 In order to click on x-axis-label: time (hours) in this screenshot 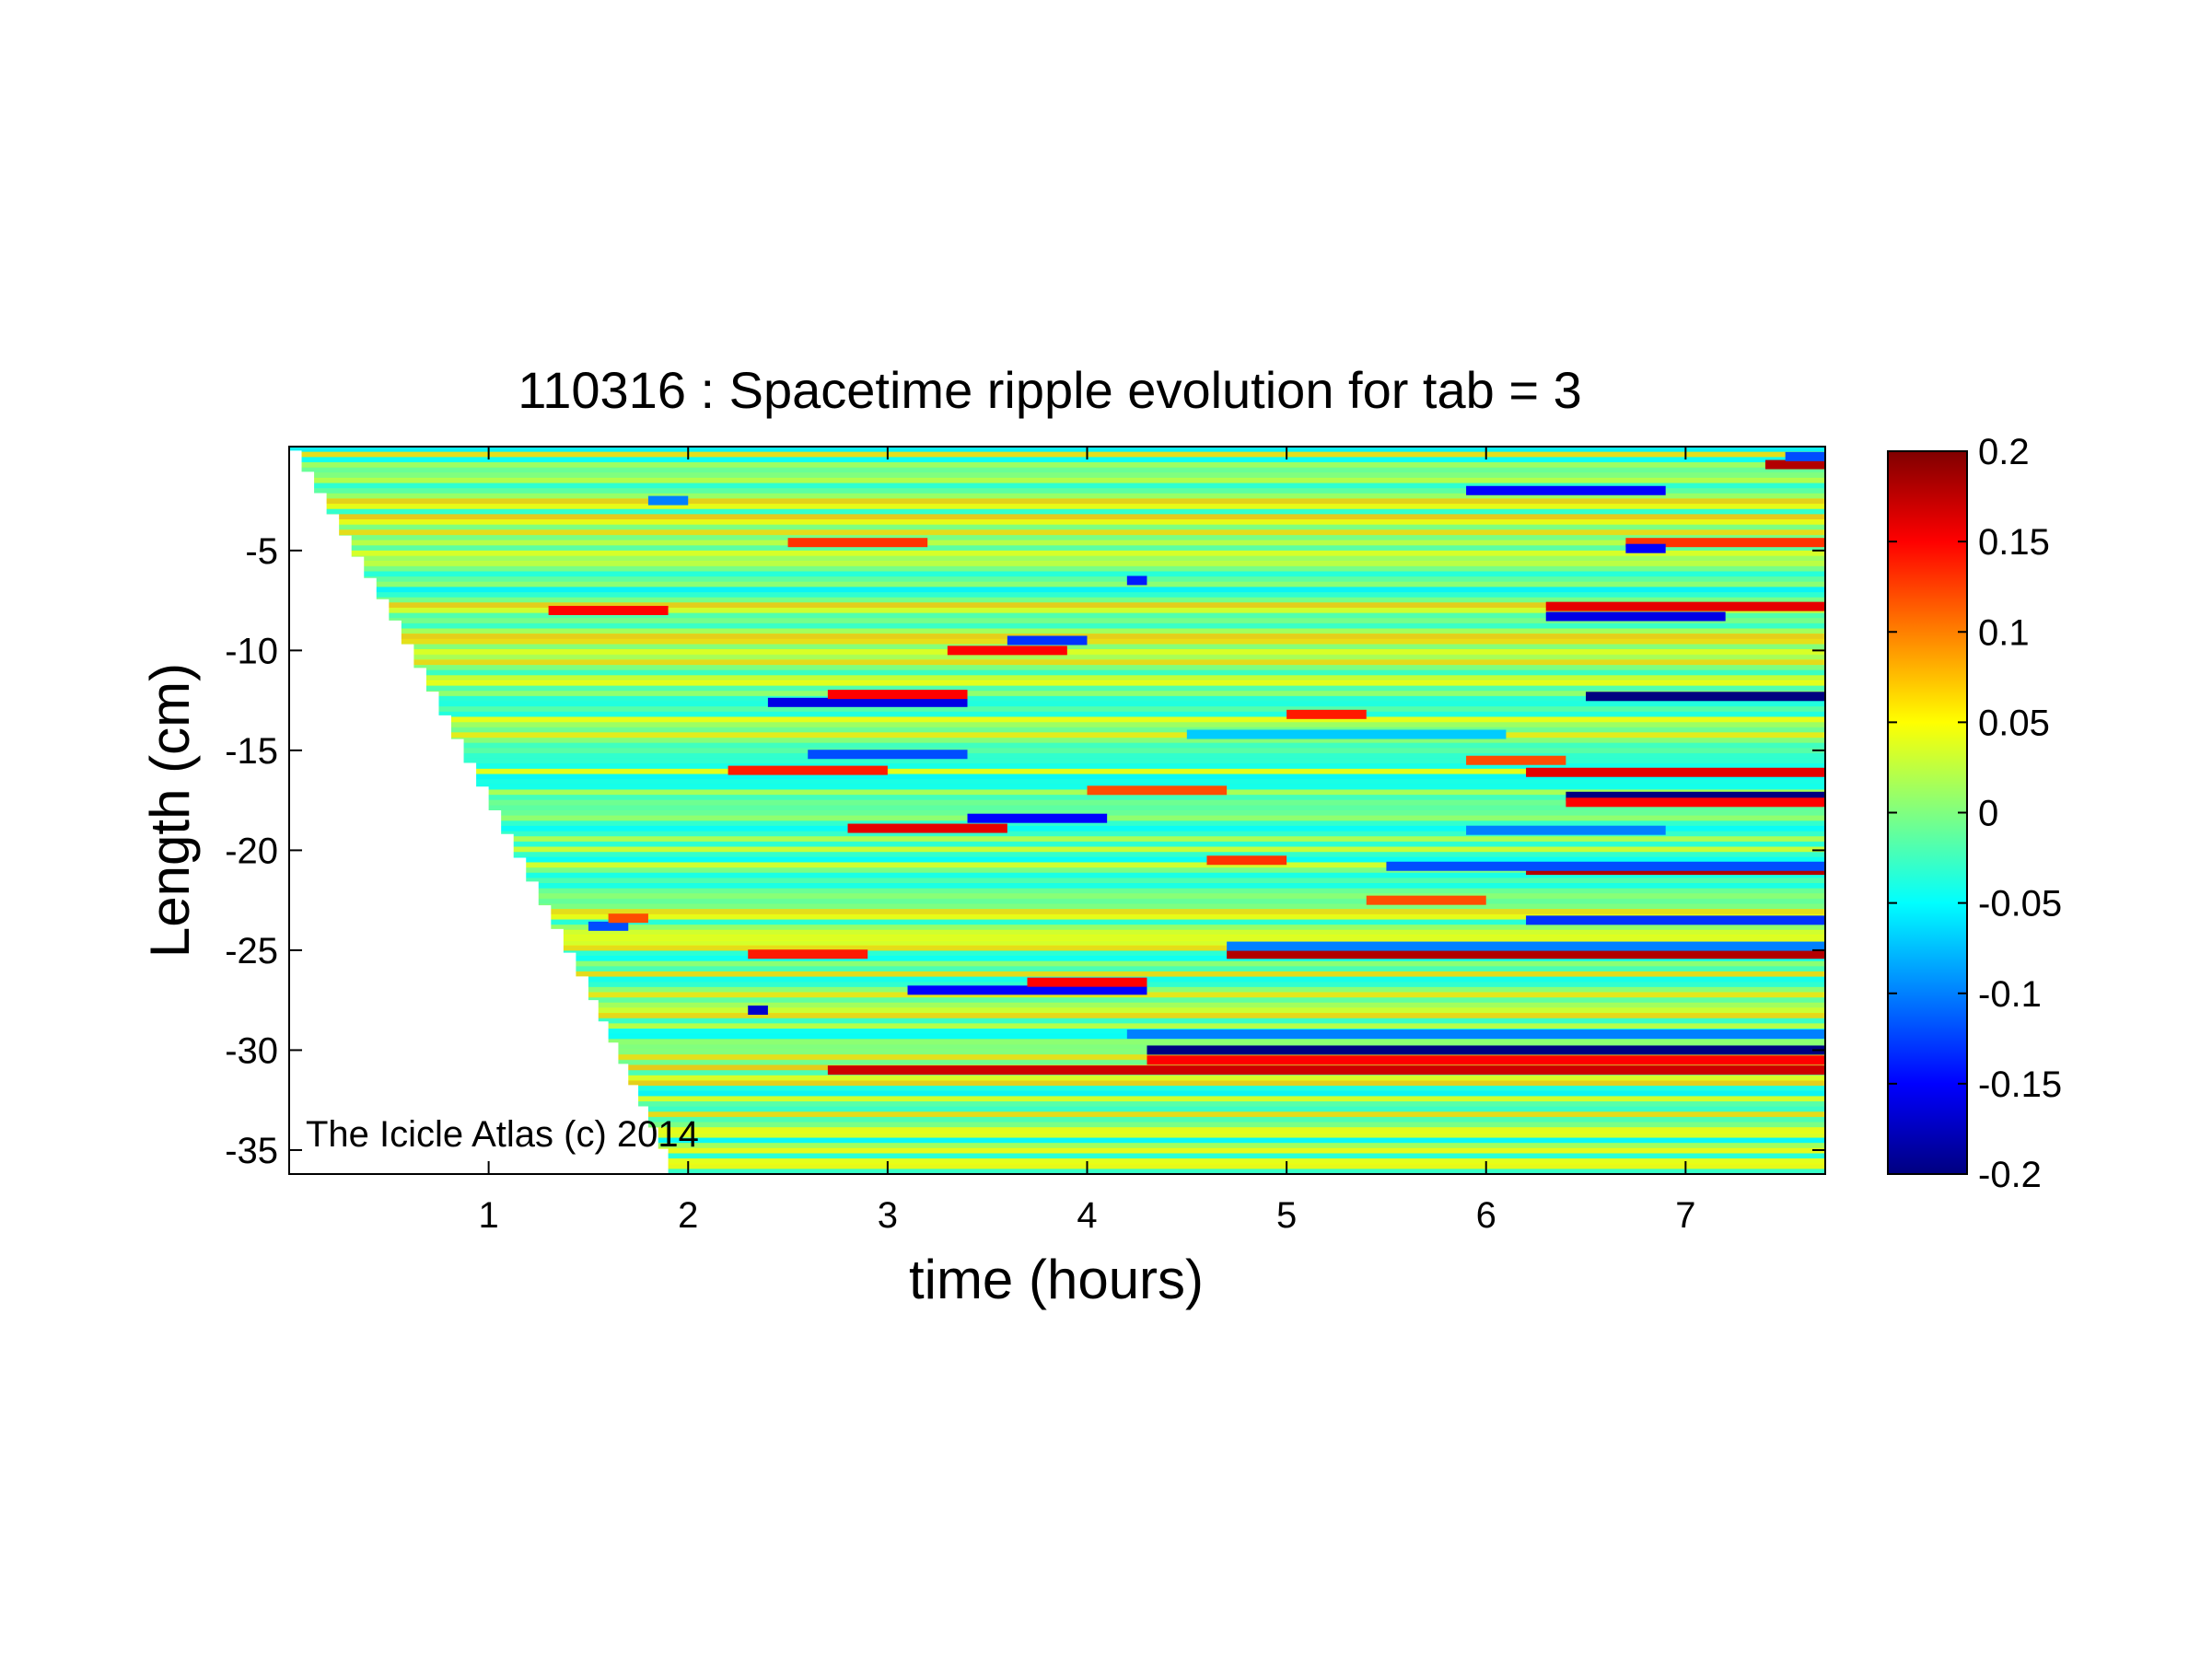, I will do `click(1056, 1280)`.